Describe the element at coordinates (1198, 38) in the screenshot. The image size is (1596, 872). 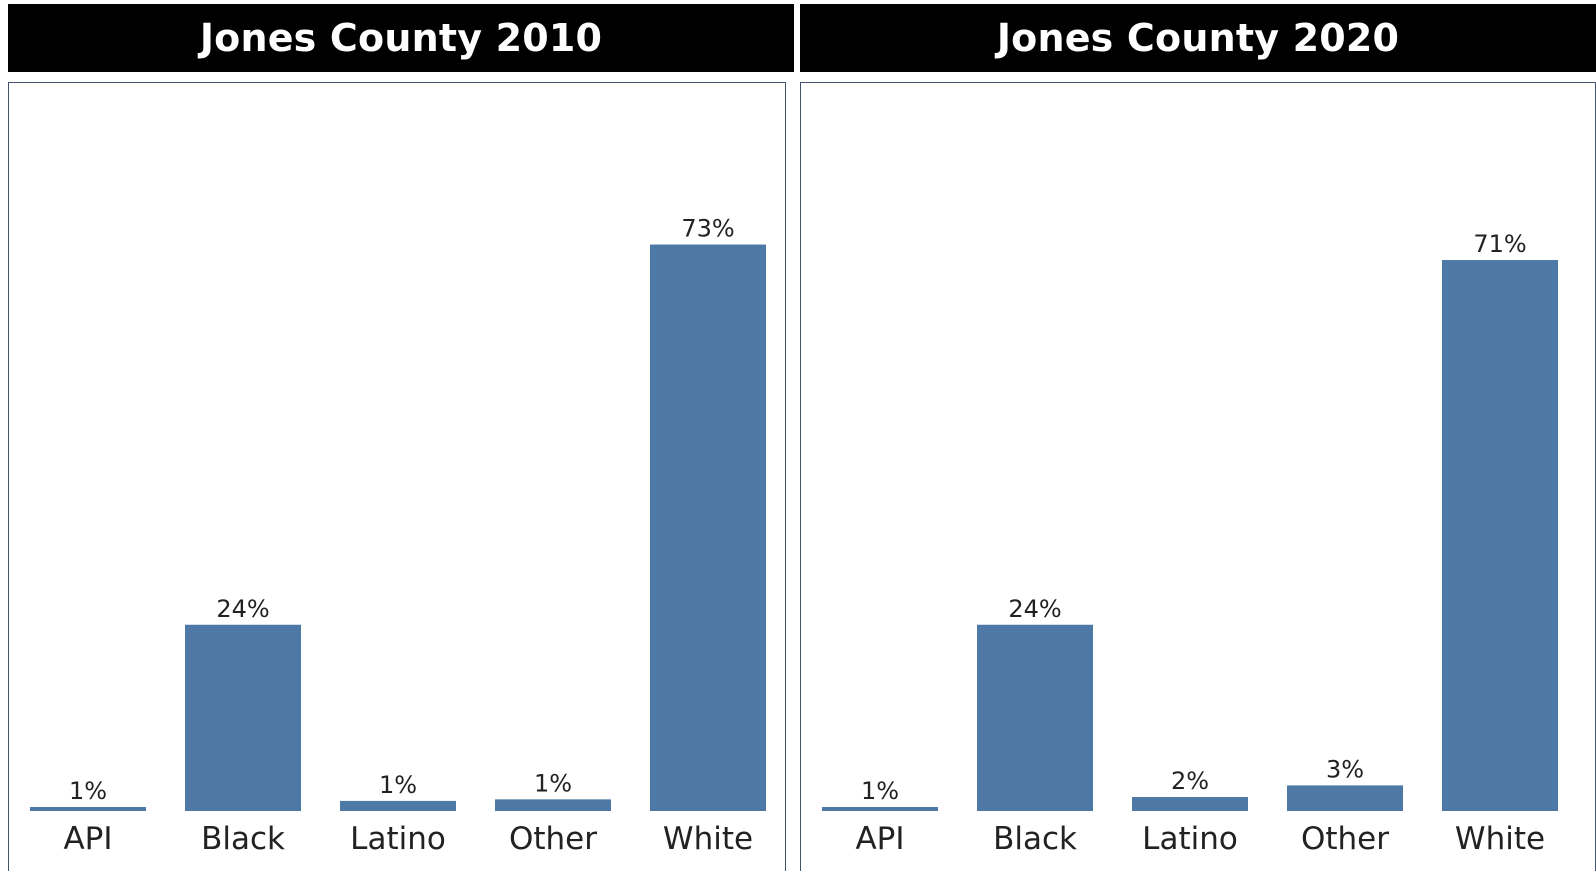
I see `chart-title: Jones County 2020` at that location.